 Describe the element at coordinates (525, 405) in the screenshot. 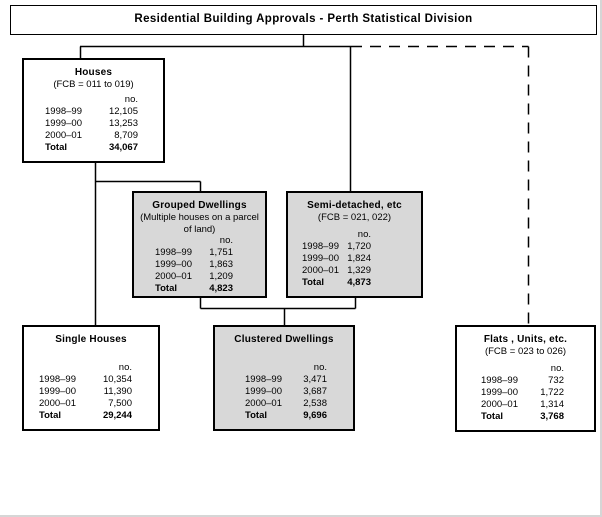

I see `table-row: 2000–01 1,314` at that location.